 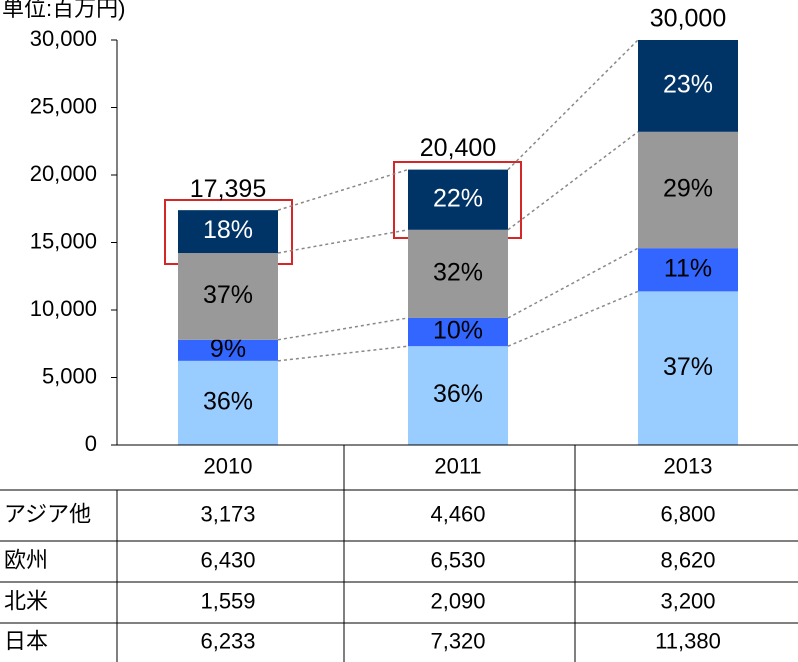 What do you see at coordinates (458, 148) in the screenshot?
I see `total-label: 20,400` at bounding box center [458, 148].